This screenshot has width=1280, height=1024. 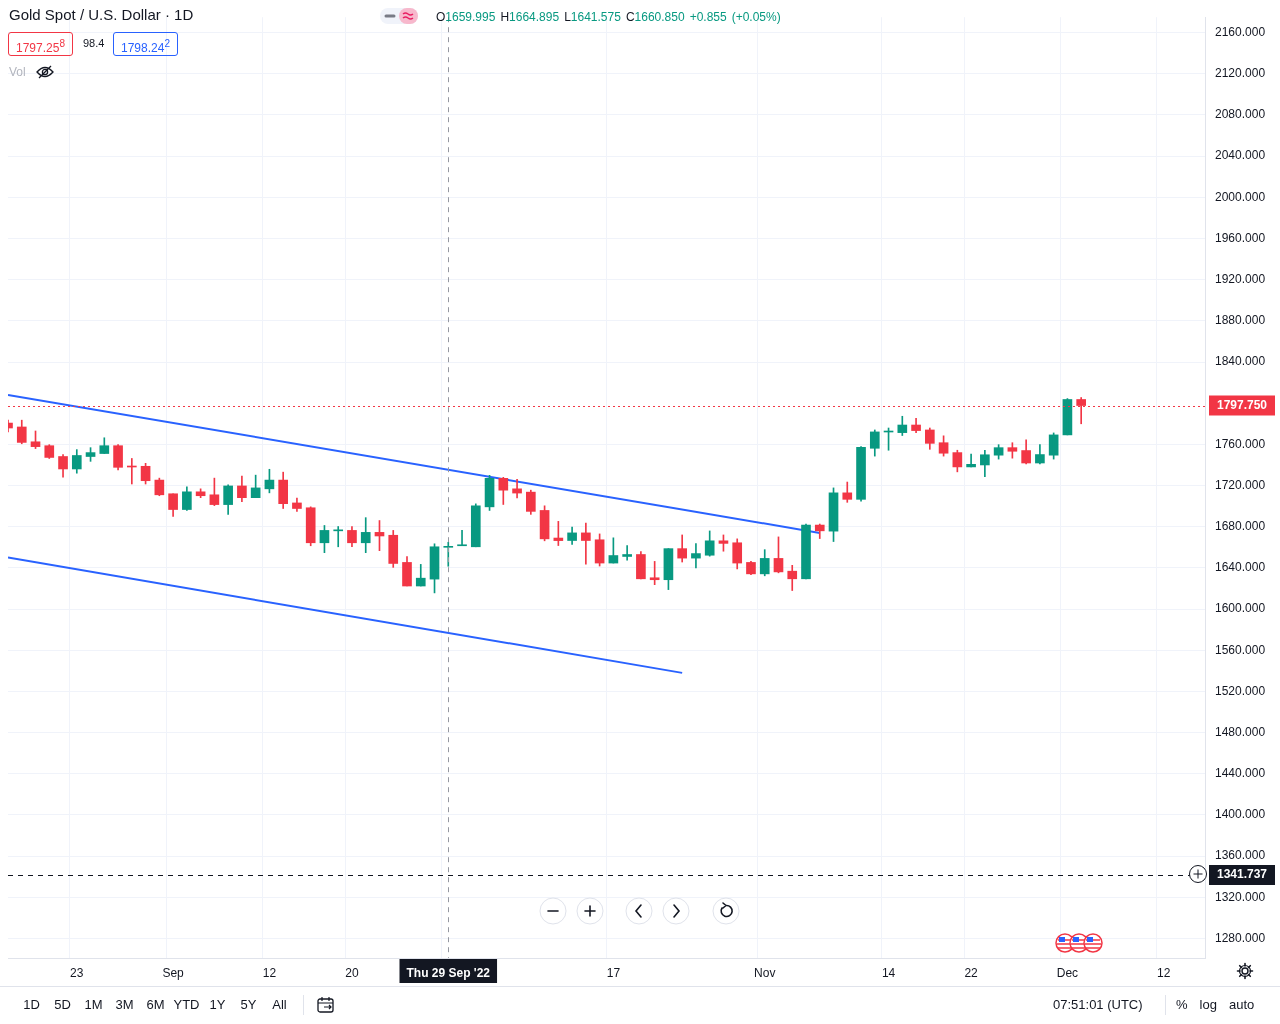 I want to click on y-tick-label: 2040.000, so click(x=1240, y=155).